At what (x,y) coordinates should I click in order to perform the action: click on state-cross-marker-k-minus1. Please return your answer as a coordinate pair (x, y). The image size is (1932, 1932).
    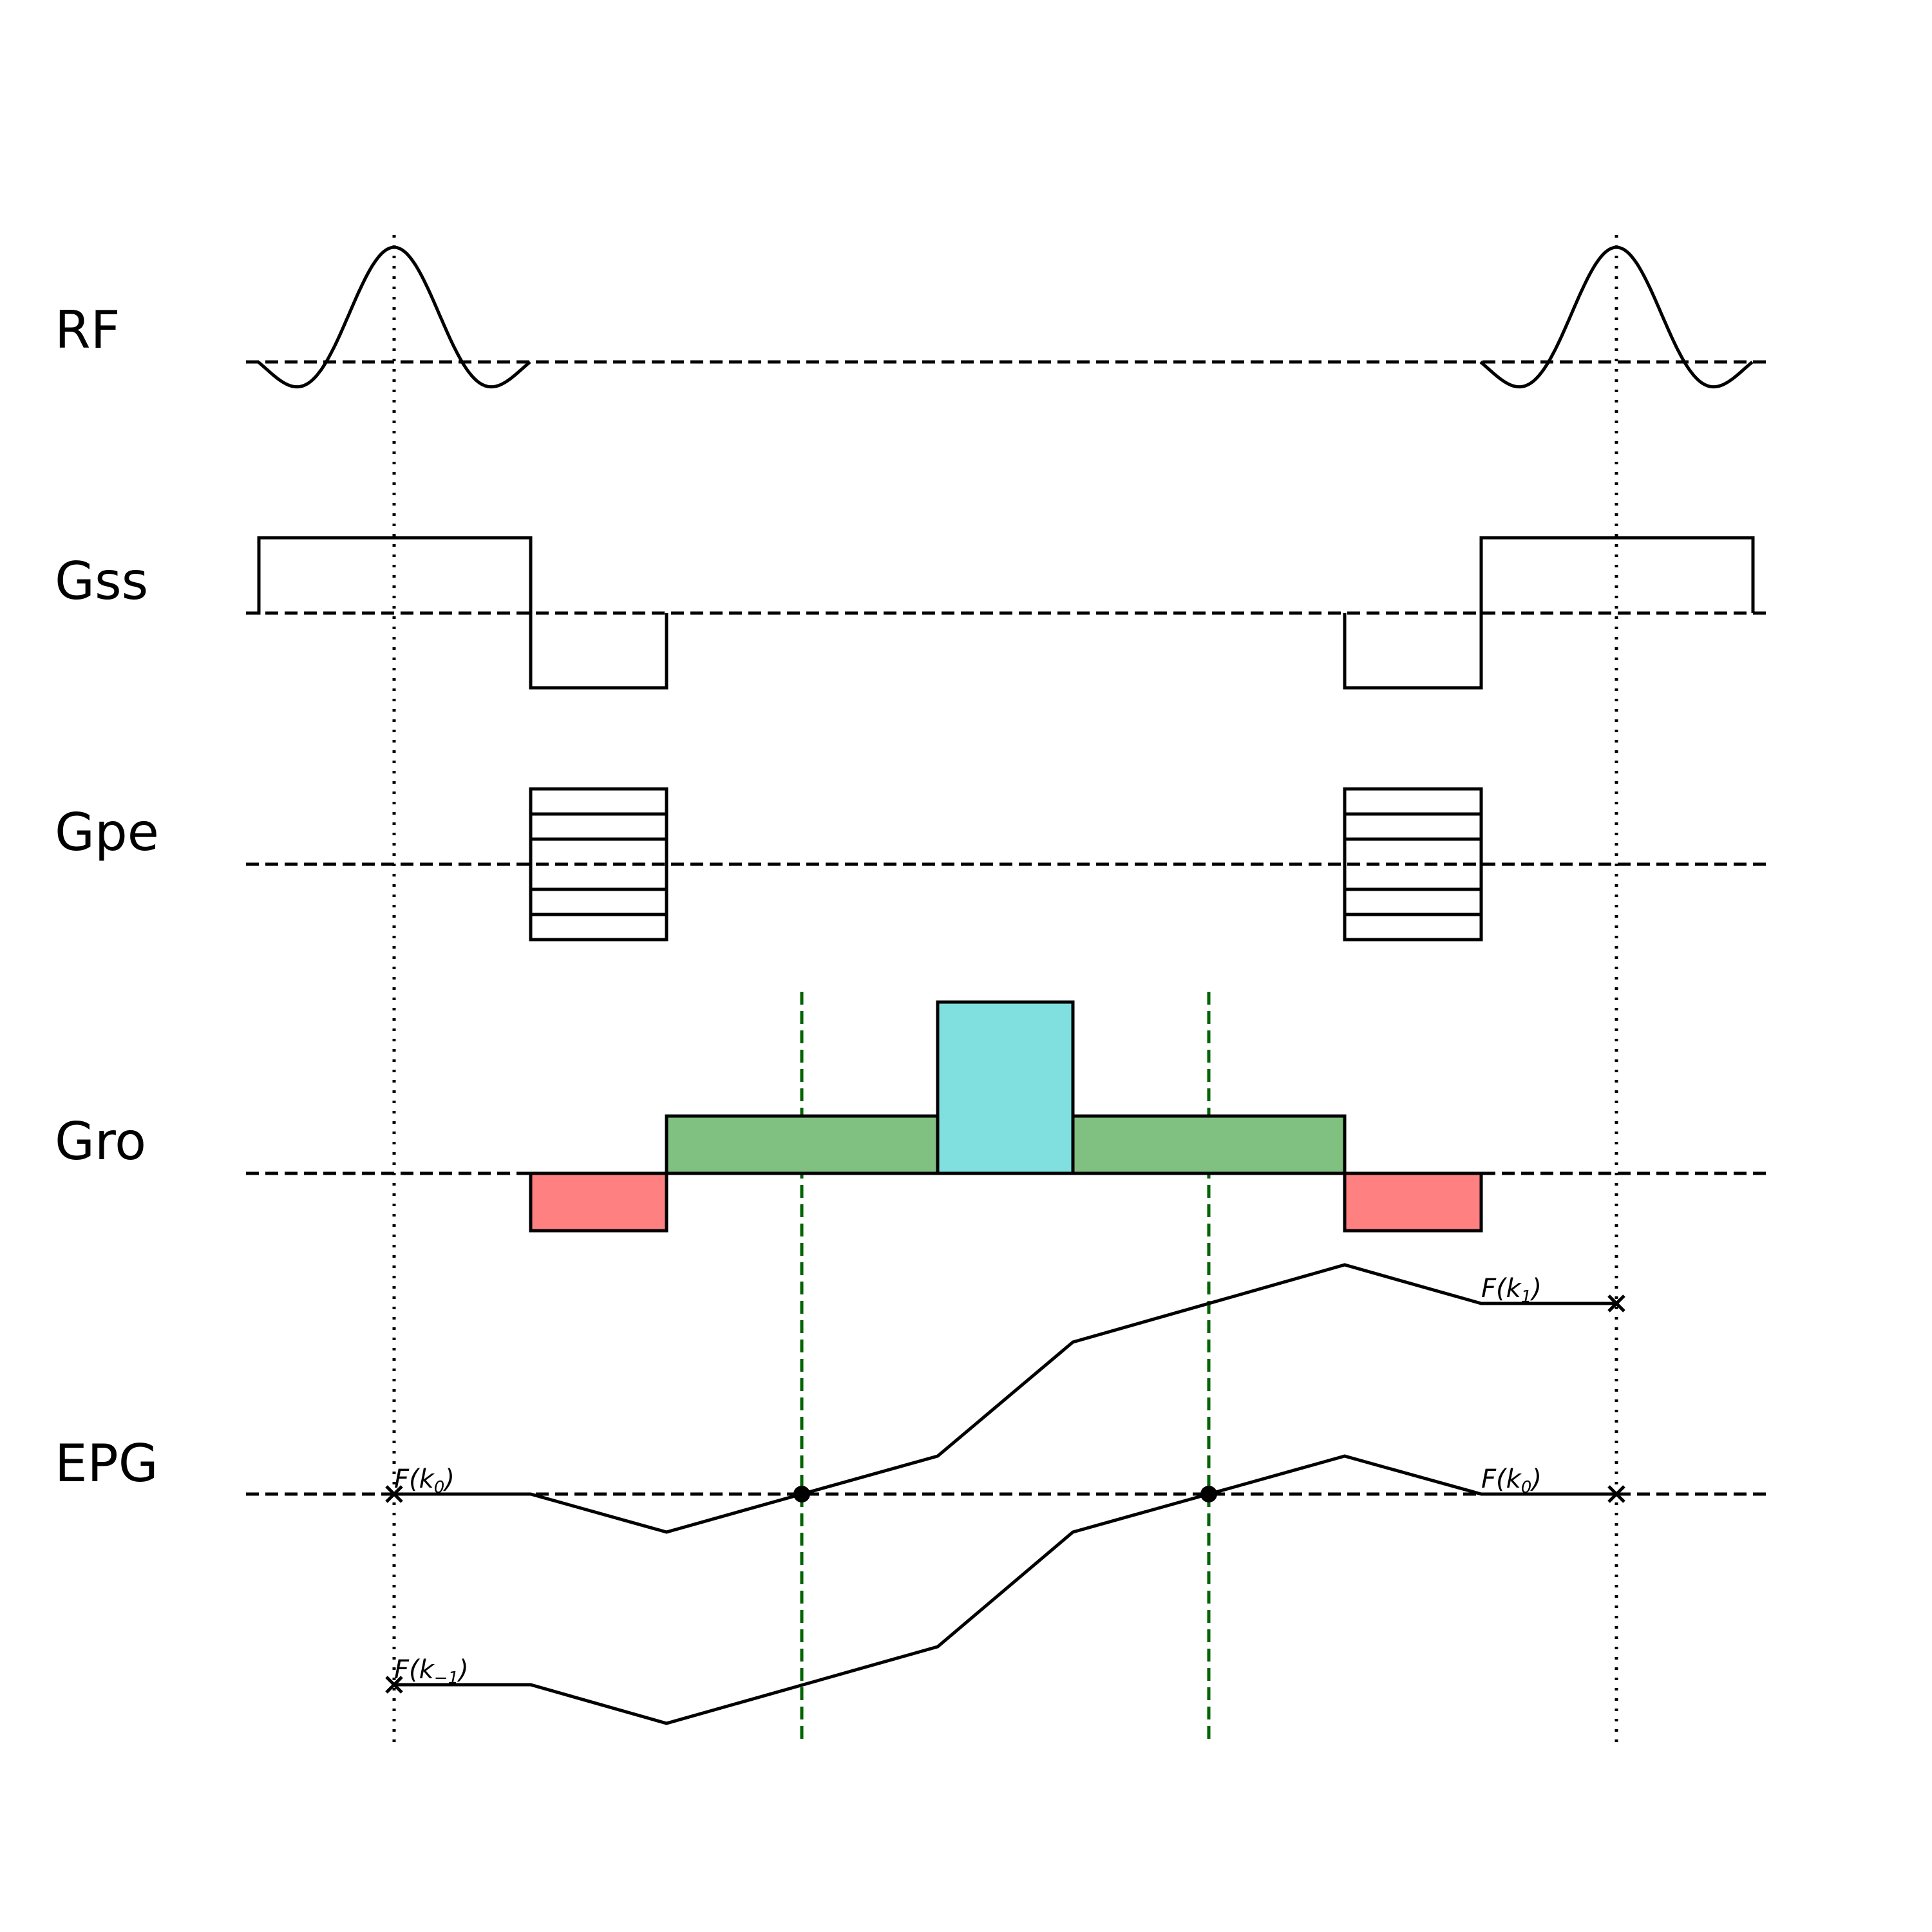
    Looking at the image, I should click on (394, 1685).